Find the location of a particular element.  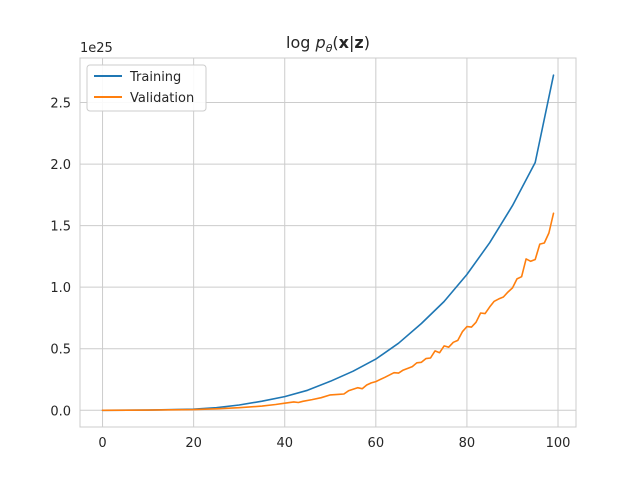

title-bar: | is located at coordinates (351, 42).